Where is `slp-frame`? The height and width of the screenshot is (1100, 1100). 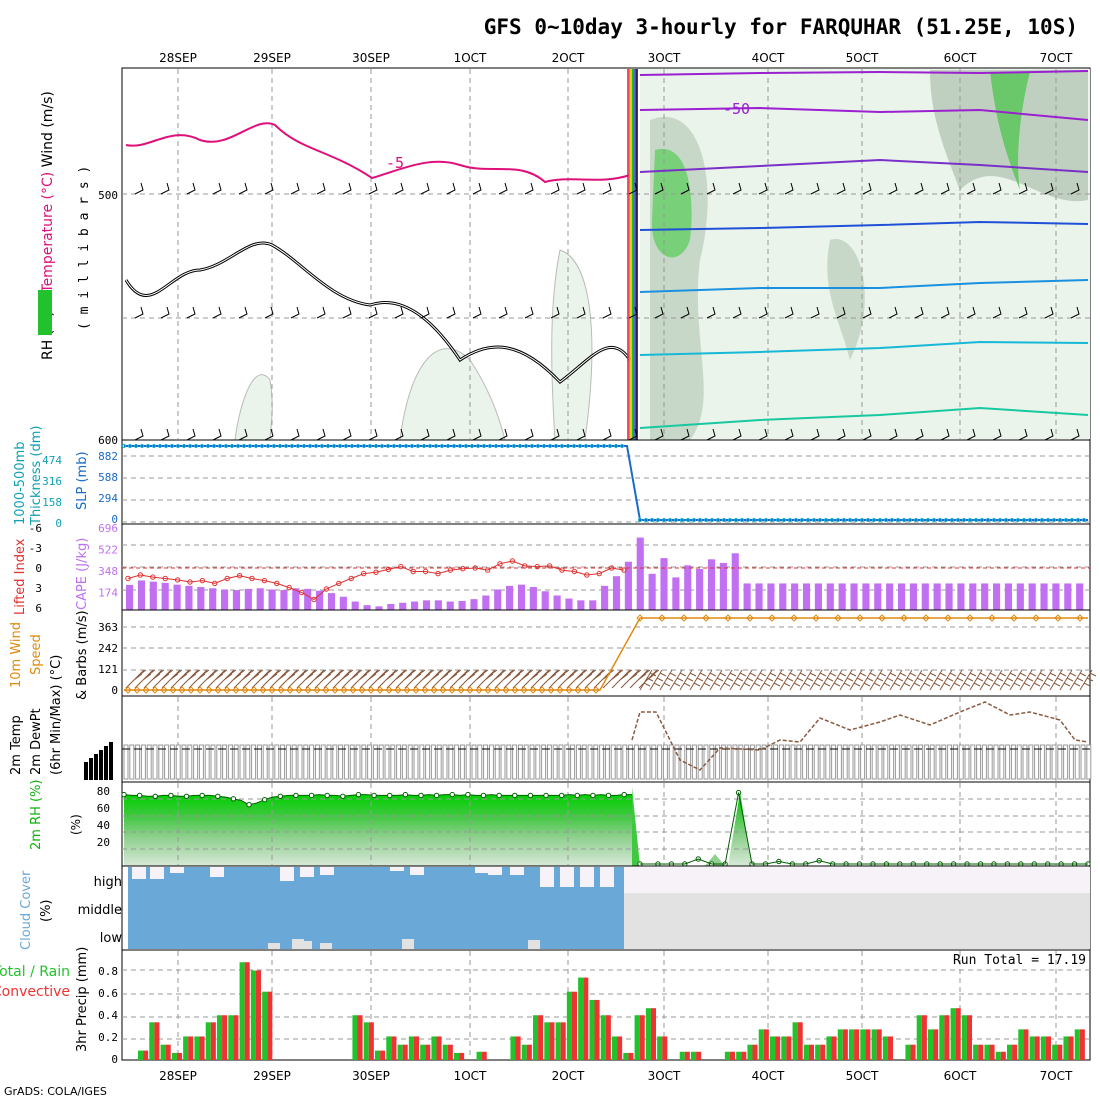 slp-frame is located at coordinates (606, 482).